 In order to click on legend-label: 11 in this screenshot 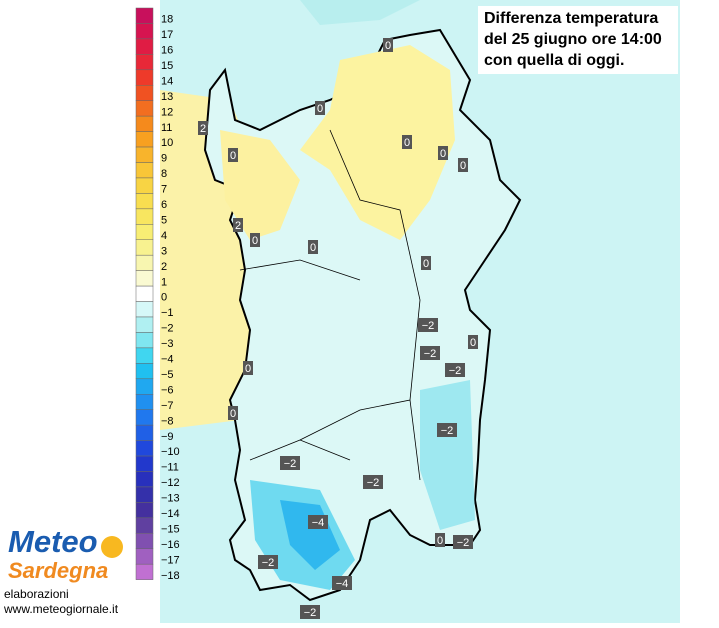, I will do `click(166, 128)`.